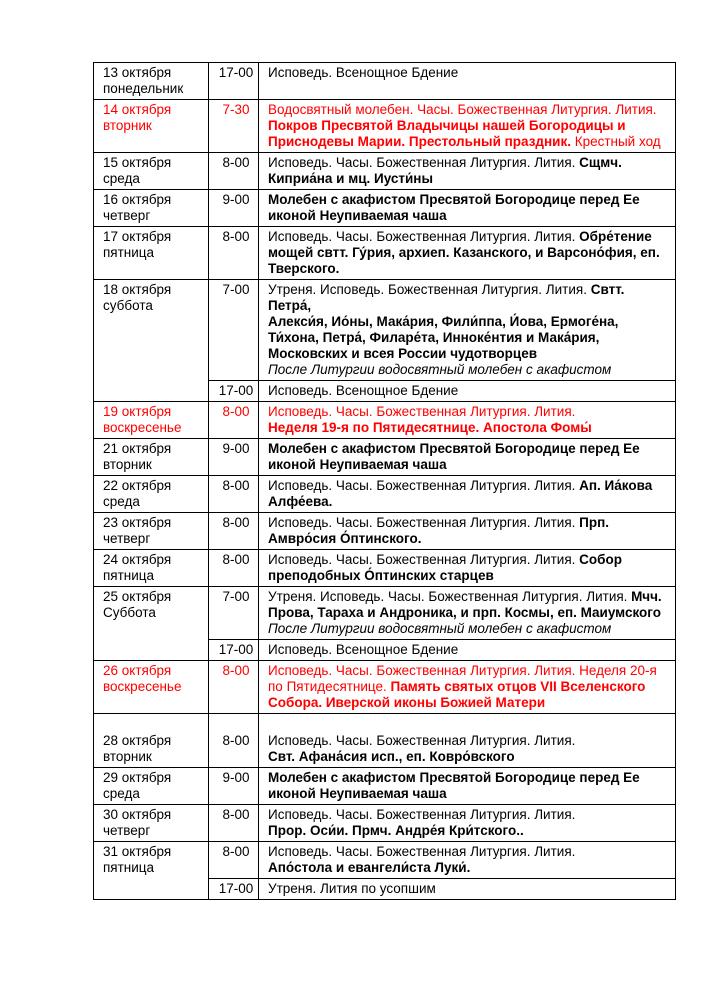 This screenshot has height=1000, width=707. What do you see at coordinates (369, 867) in the screenshot?
I see `service-text-bold: Апо́стола и евангели́ста Луки́.` at bounding box center [369, 867].